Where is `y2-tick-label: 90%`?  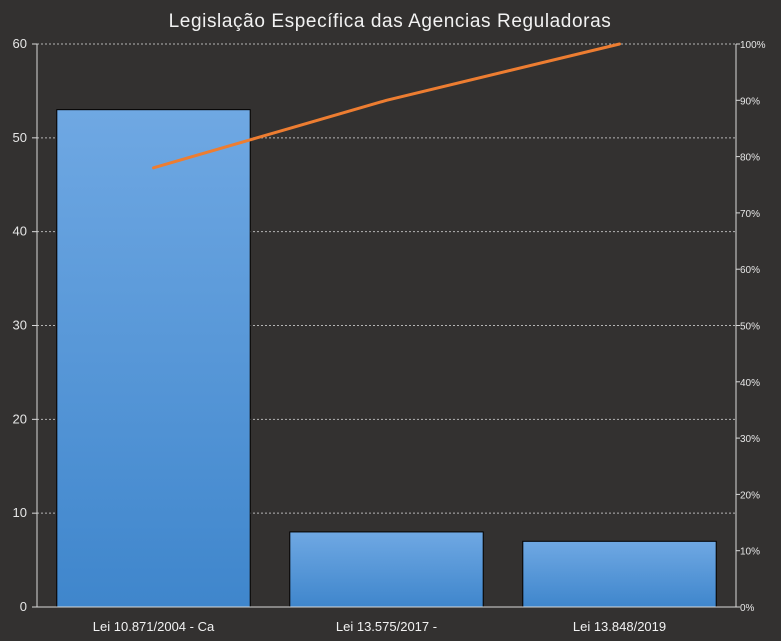 y2-tick-label: 90% is located at coordinates (750, 101).